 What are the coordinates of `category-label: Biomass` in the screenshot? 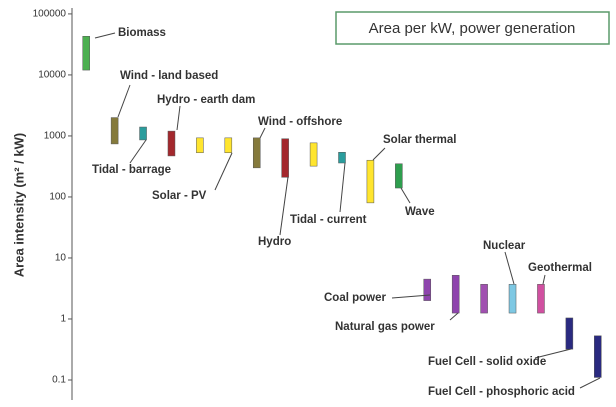 It's located at (142, 33).